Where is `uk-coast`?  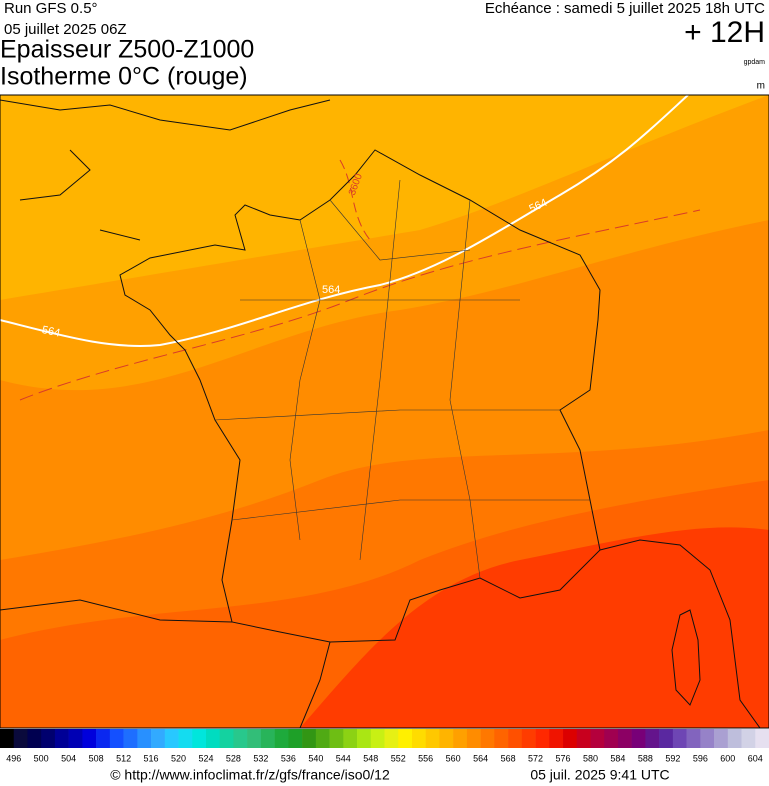
uk-coast is located at coordinates (165, 170).